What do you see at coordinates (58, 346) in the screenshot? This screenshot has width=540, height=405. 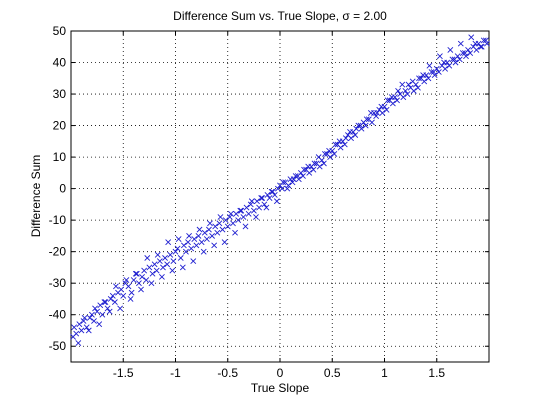 I see `y-tick-label: -50` at bounding box center [58, 346].